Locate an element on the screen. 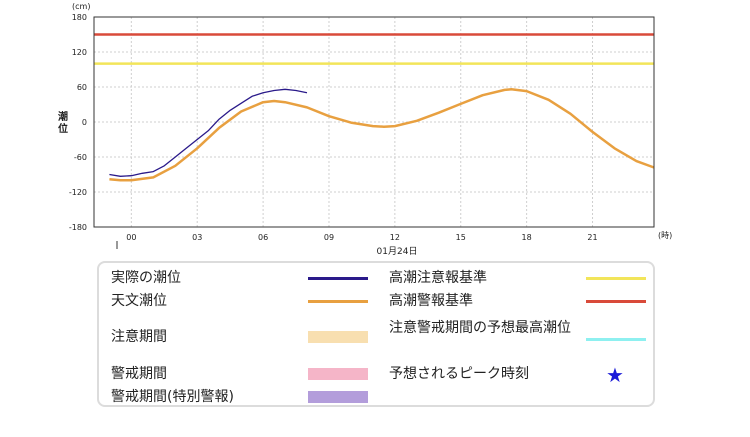 This screenshot has width=750, height=437. y-tick-label: -120 is located at coordinates (78, 192).